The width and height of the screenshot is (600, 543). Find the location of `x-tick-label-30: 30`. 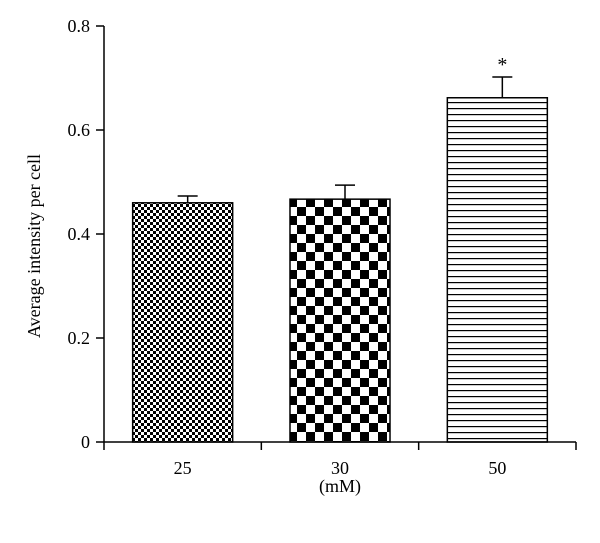

x-tick-label-30: 30 is located at coordinates (340, 468).